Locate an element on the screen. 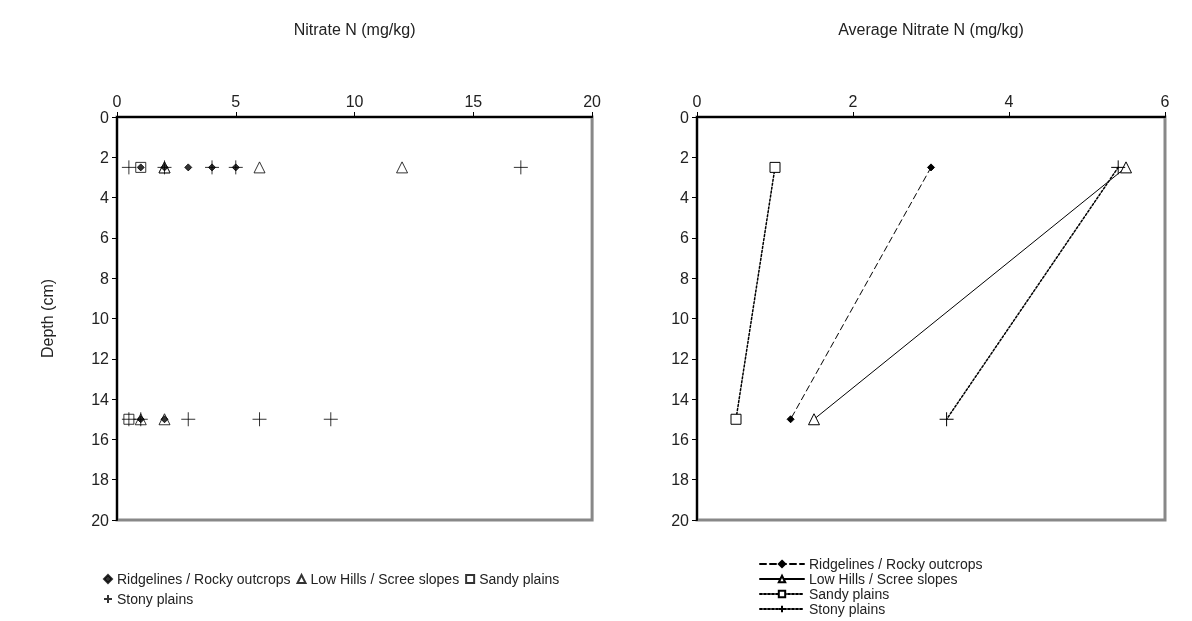 The height and width of the screenshot is (621, 1192). x-tick-label: 6 is located at coordinates (1165, 101).